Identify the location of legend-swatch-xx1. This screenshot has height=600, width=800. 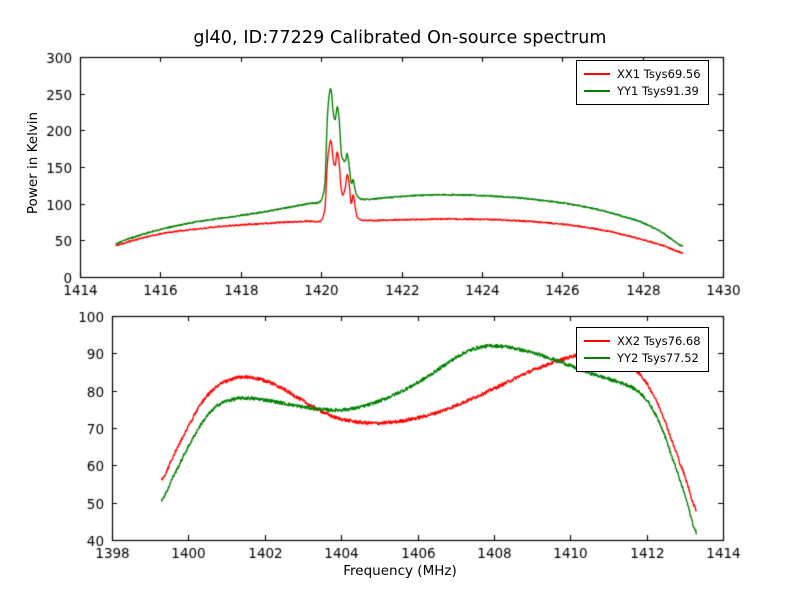
(597, 73).